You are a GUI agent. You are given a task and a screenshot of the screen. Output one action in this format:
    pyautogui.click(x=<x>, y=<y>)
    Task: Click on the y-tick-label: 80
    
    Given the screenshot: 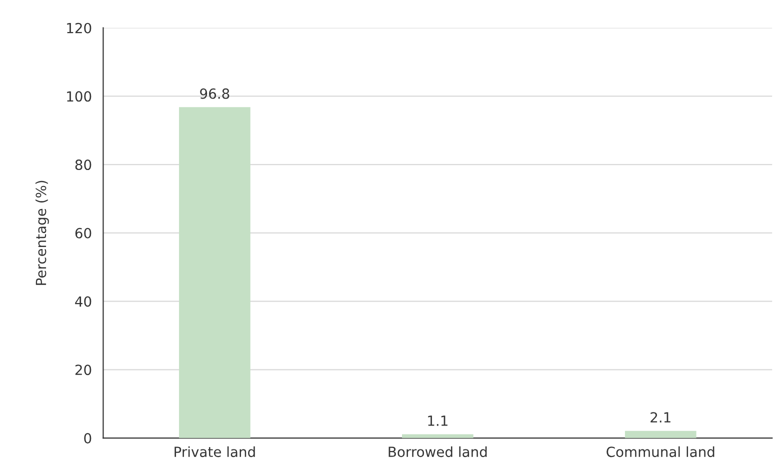 What is the action you would take?
    pyautogui.click(x=83, y=165)
    